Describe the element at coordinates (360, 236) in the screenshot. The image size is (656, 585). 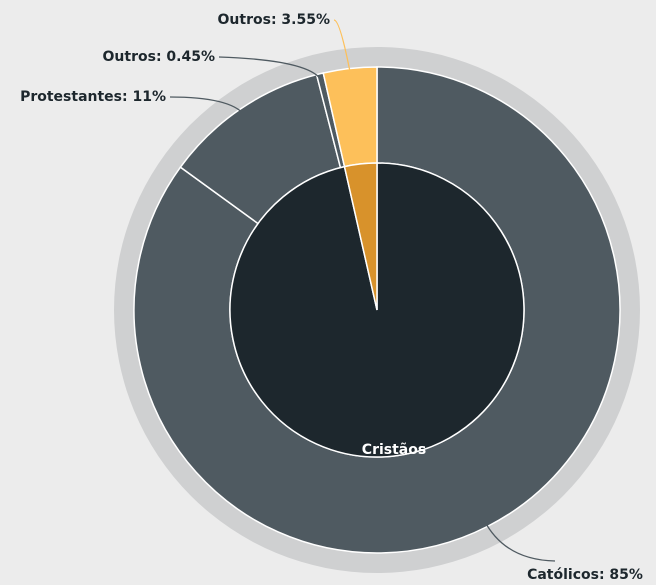
I see `inner-slice` at that location.